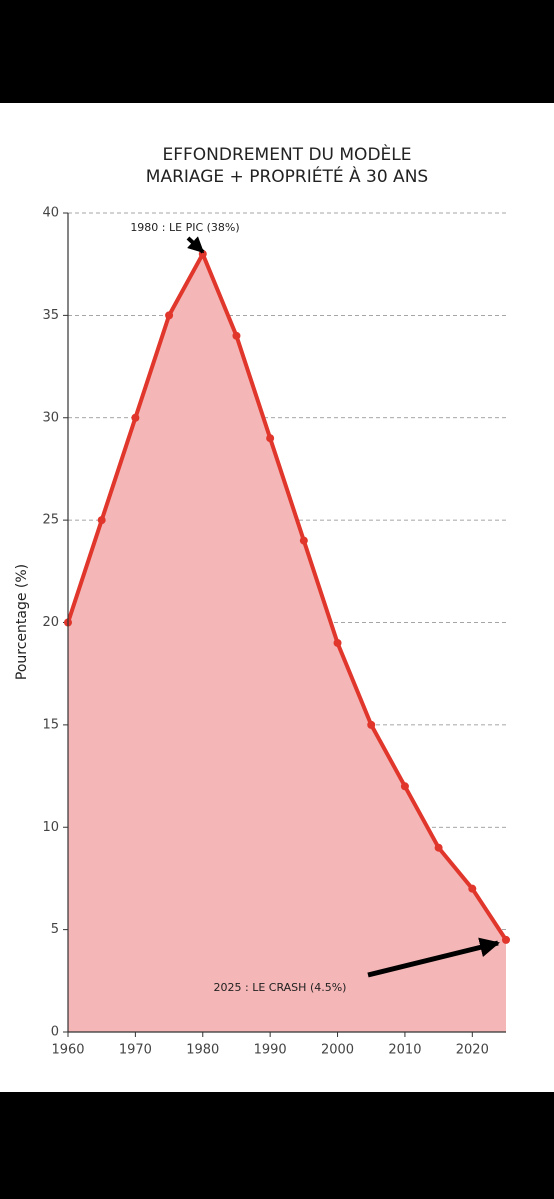 The image size is (554, 1199). What do you see at coordinates (50, 520) in the screenshot?
I see `y-tick-label: 25` at bounding box center [50, 520].